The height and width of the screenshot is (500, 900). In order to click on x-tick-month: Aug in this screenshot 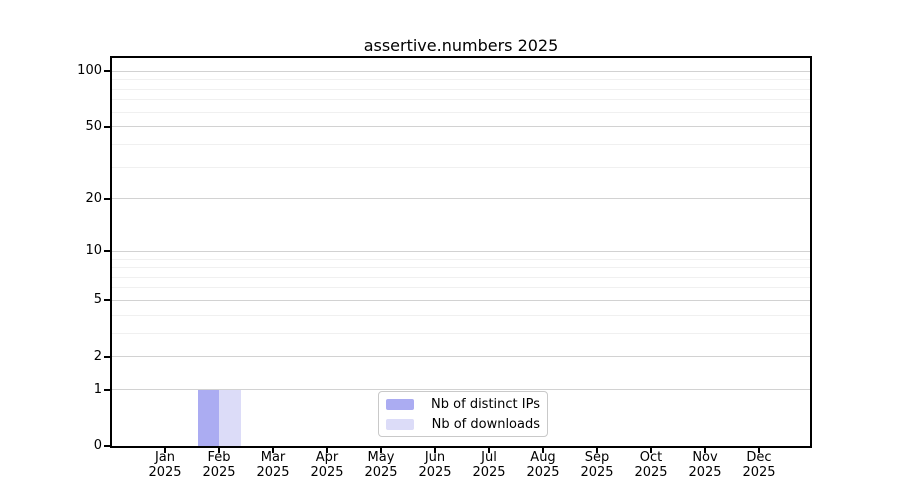, I will do `click(543, 457)`.